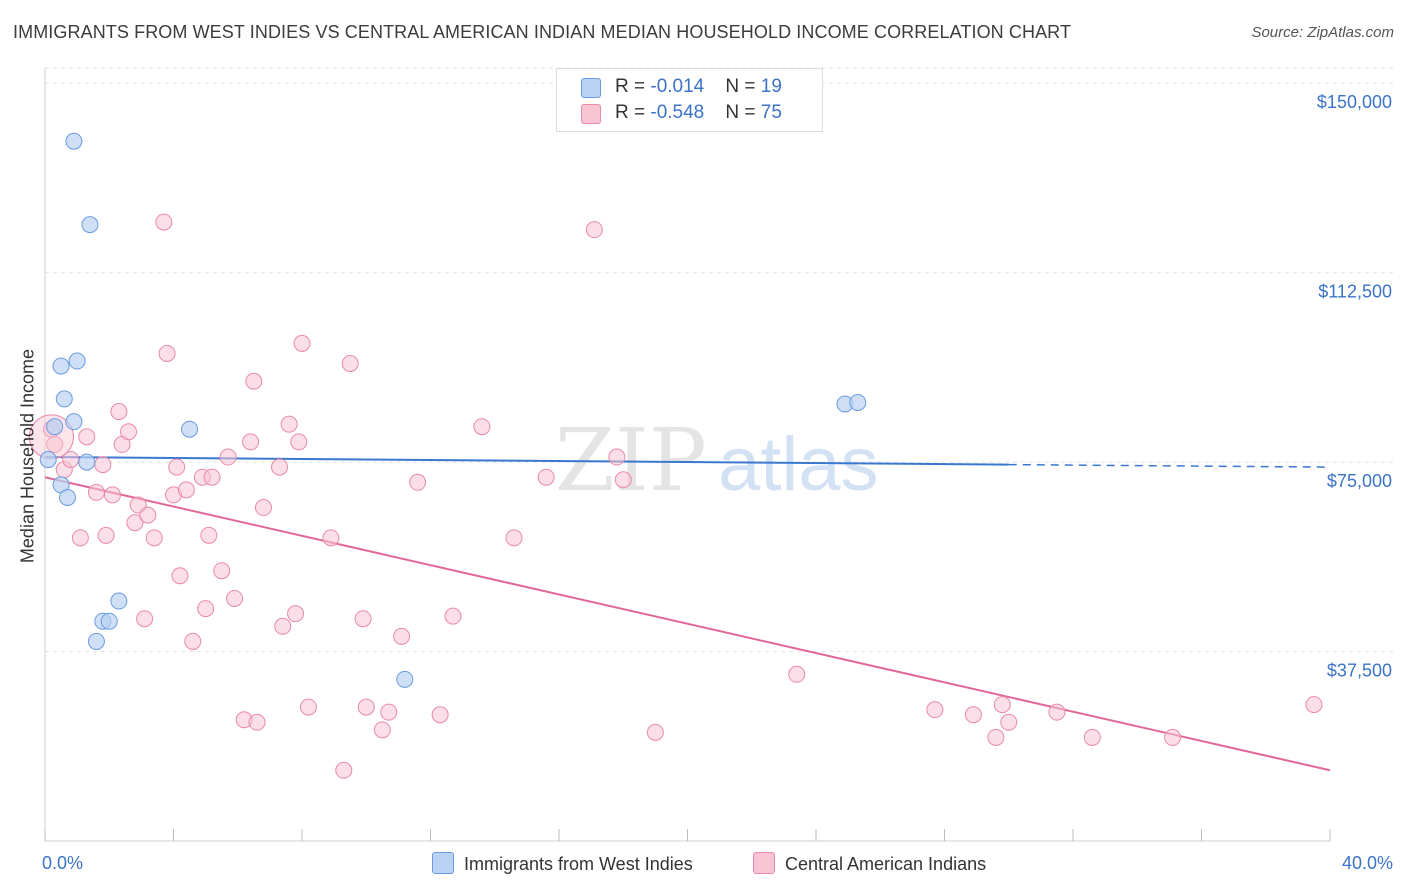 The height and width of the screenshot is (892, 1406). I want to click on x-tick-label: 0.0%, so click(62, 863).